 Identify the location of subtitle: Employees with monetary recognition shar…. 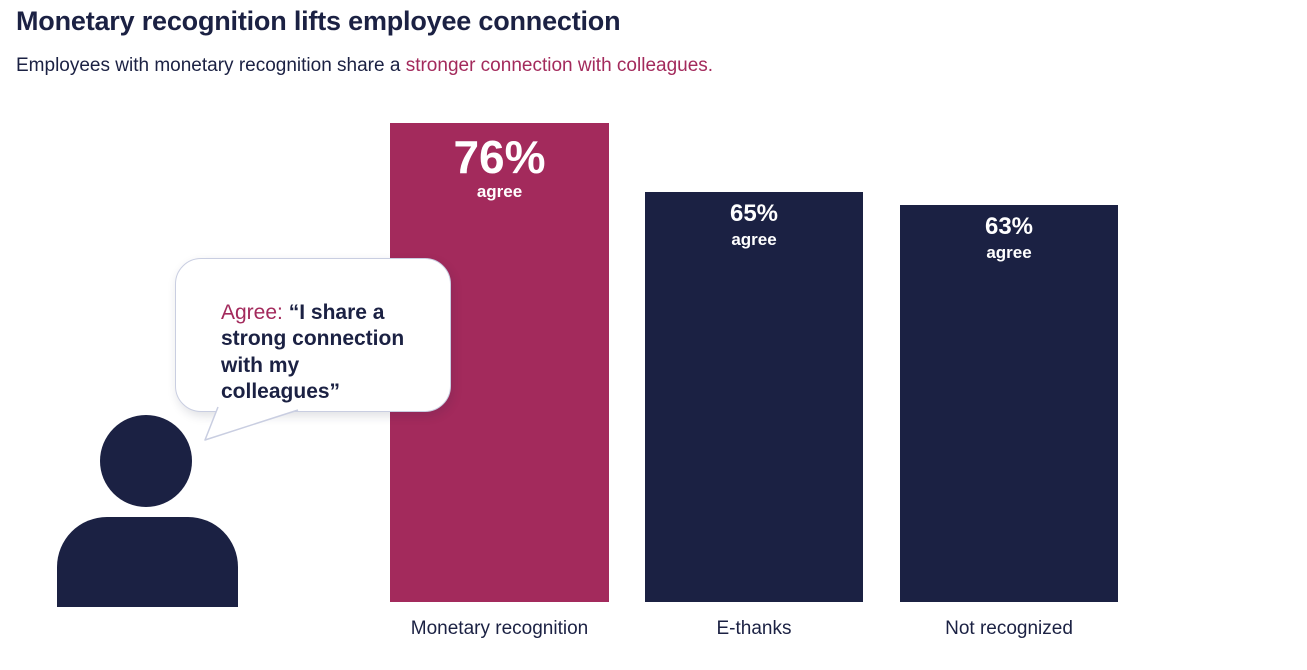
(364, 66).